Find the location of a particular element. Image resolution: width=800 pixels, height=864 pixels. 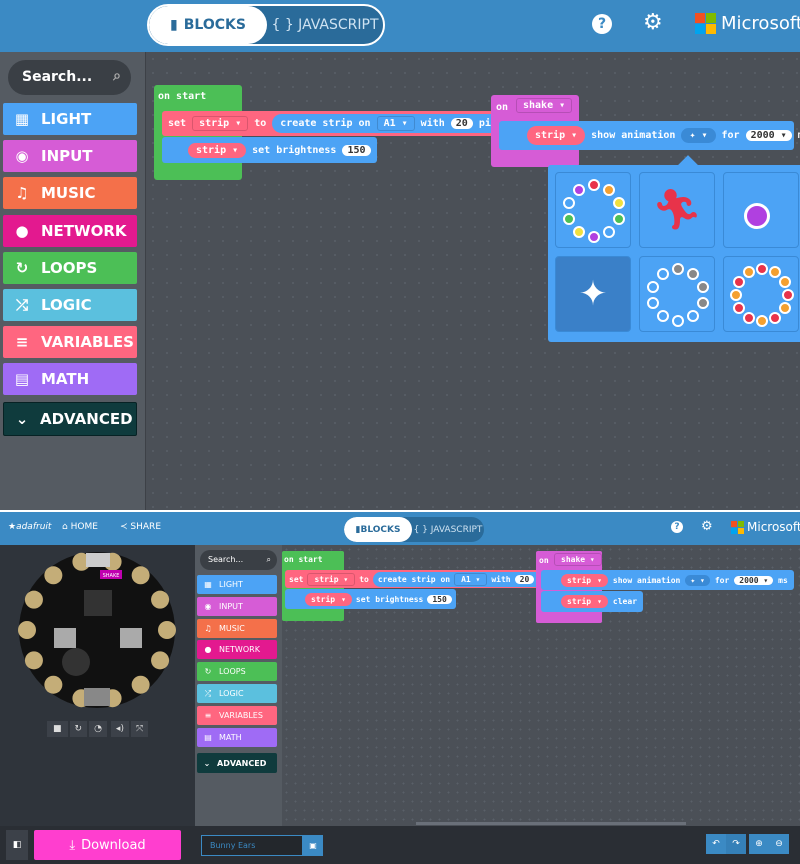

share-button: ≺ SHARE is located at coordinates (140, 527).